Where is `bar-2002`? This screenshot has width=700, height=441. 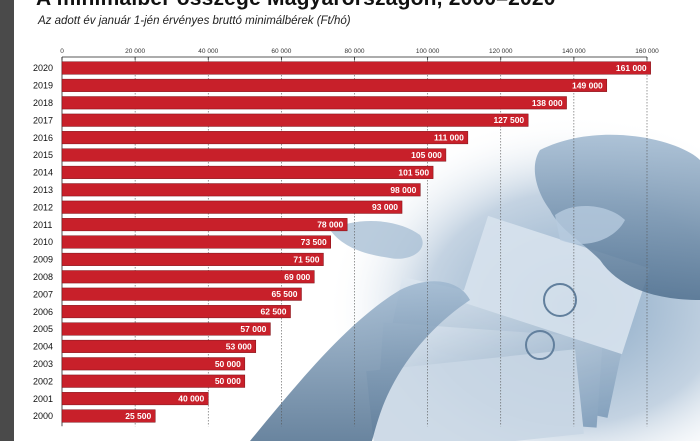
bar-2002 is located at coordinates (153, 381).